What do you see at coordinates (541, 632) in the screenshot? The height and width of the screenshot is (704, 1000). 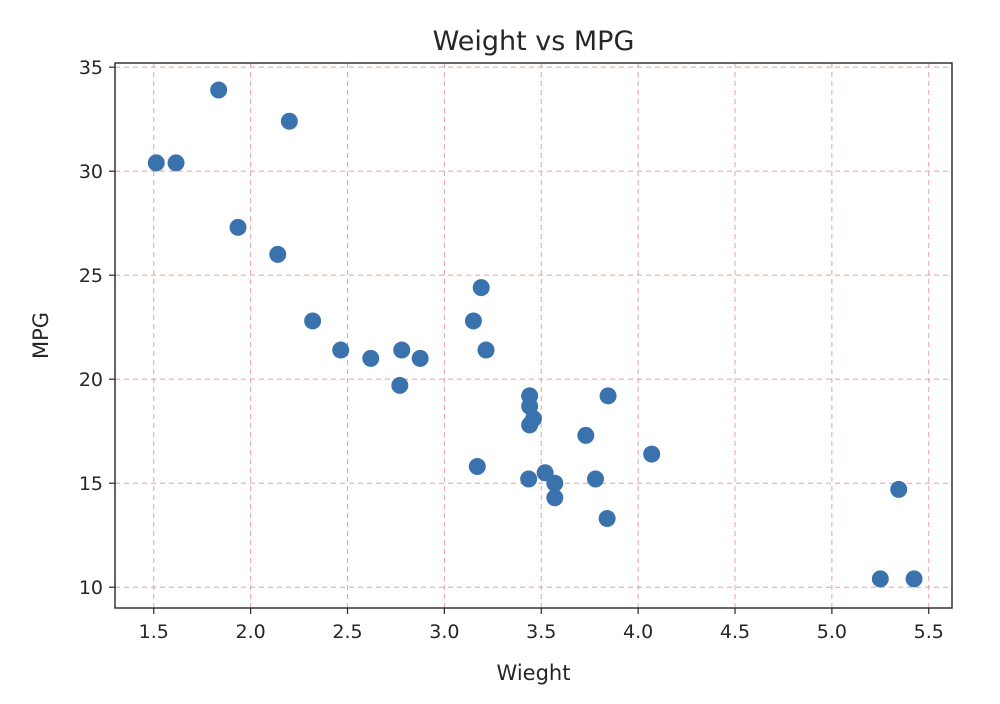 I see `x-tick-label: 3.5` at bounding box center [541, 632].